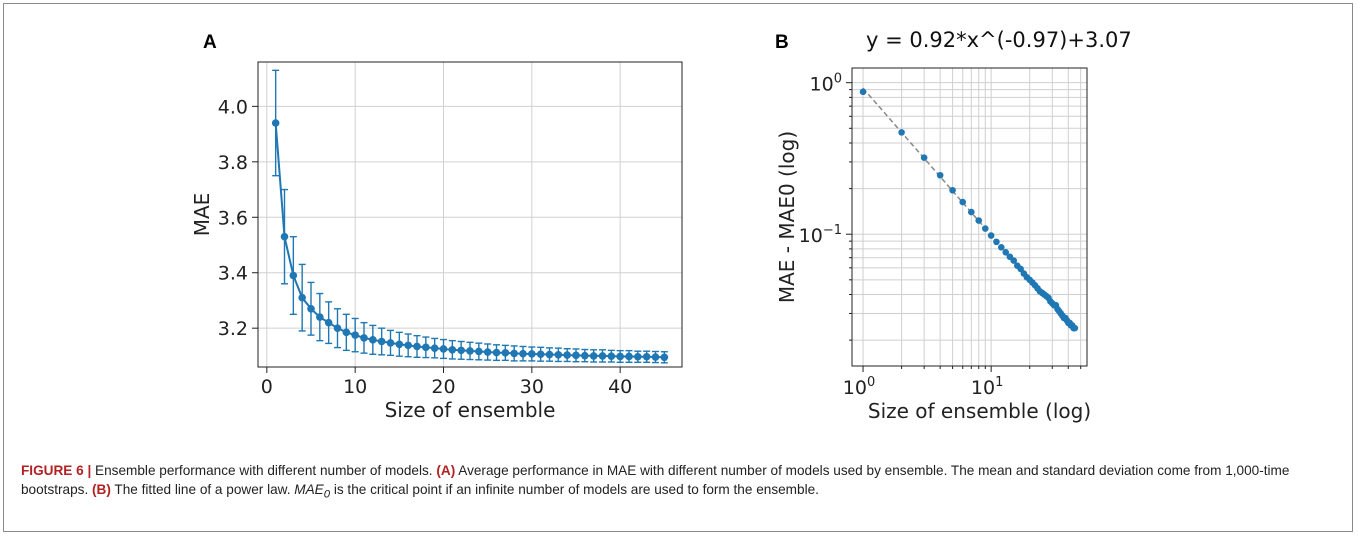 This screenshot has height=536, width=1358. What do you see at coordinates (446, 470) in the screenshot?
I see `caption-marker-a: (A)` at bounding box center [446, 470].